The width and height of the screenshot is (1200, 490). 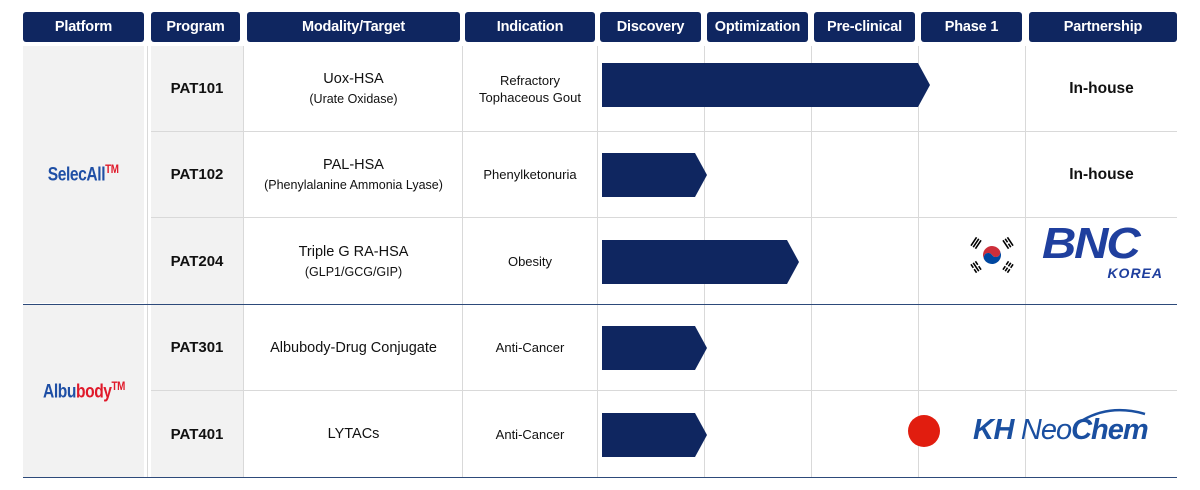 I want to click on header-preclinical: Pre-clinical, so click(x=864, y=27).